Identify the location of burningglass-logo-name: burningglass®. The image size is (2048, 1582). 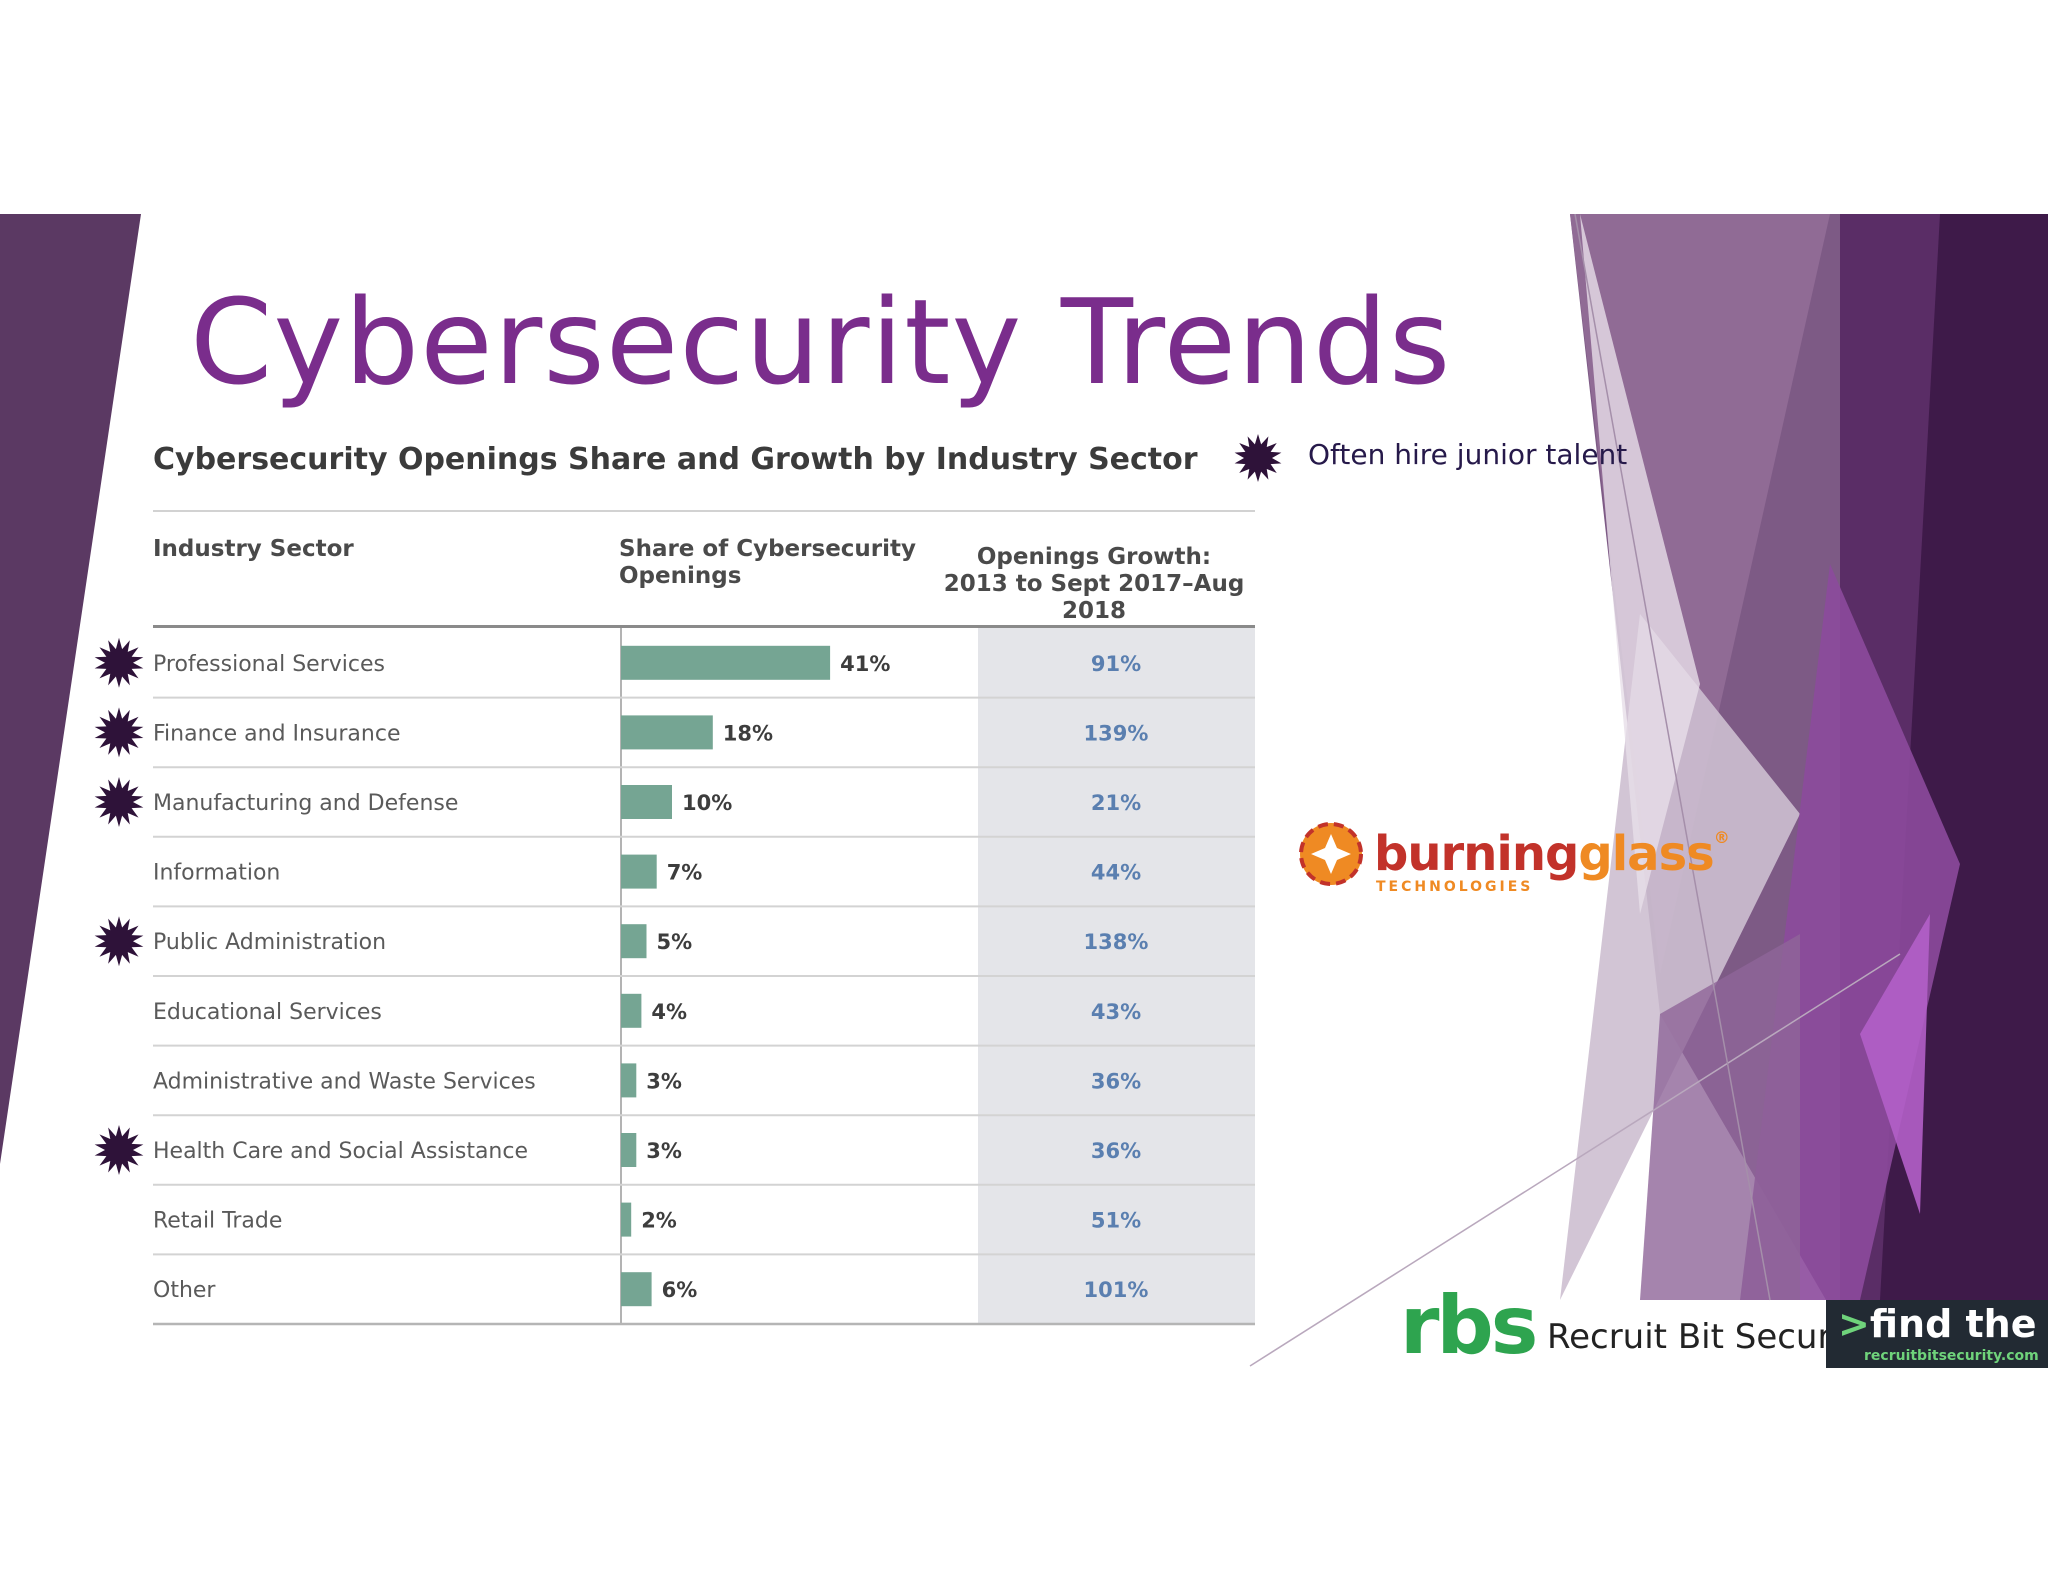
(1552, 853).